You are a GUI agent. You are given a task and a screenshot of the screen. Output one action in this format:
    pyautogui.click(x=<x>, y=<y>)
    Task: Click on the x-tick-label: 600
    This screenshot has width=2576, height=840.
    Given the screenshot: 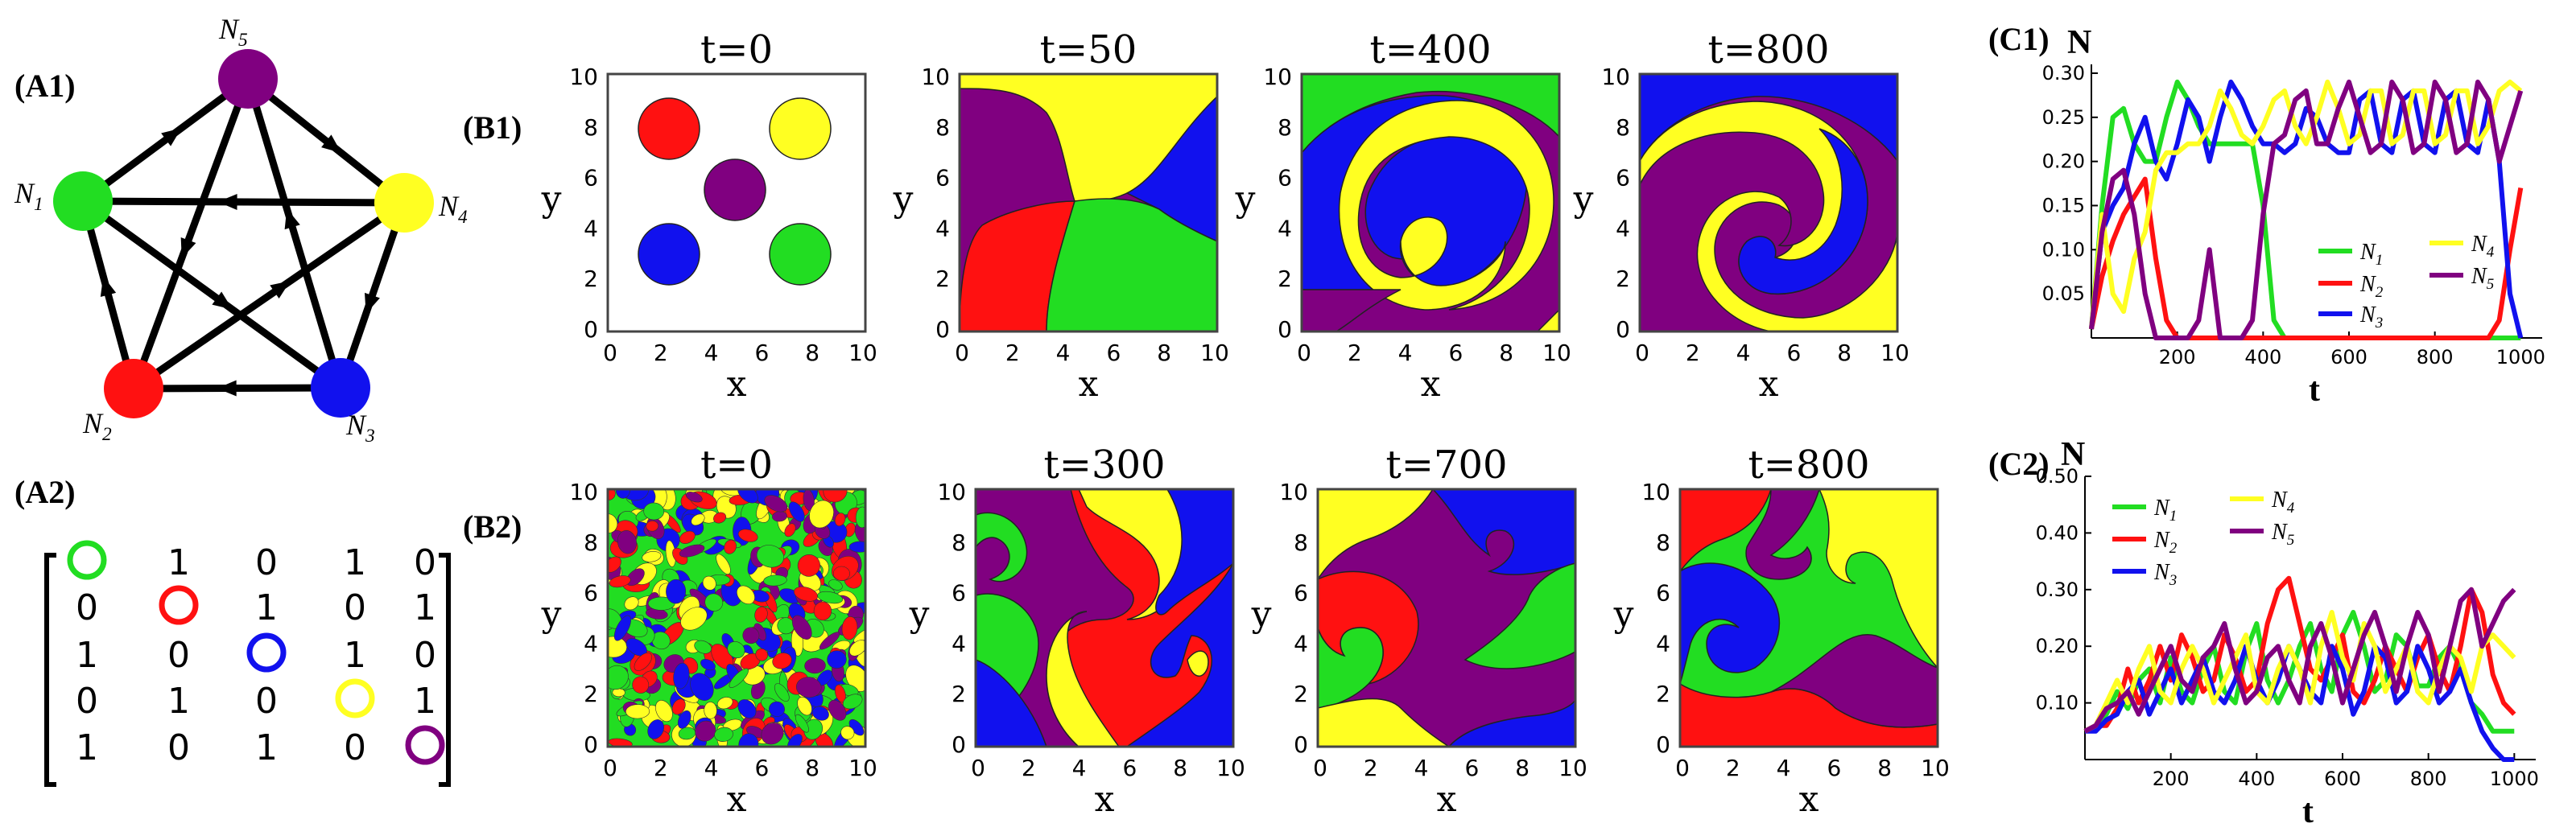 What is the action you would take?
    pyautogui.click(x=2349, y=357)
    